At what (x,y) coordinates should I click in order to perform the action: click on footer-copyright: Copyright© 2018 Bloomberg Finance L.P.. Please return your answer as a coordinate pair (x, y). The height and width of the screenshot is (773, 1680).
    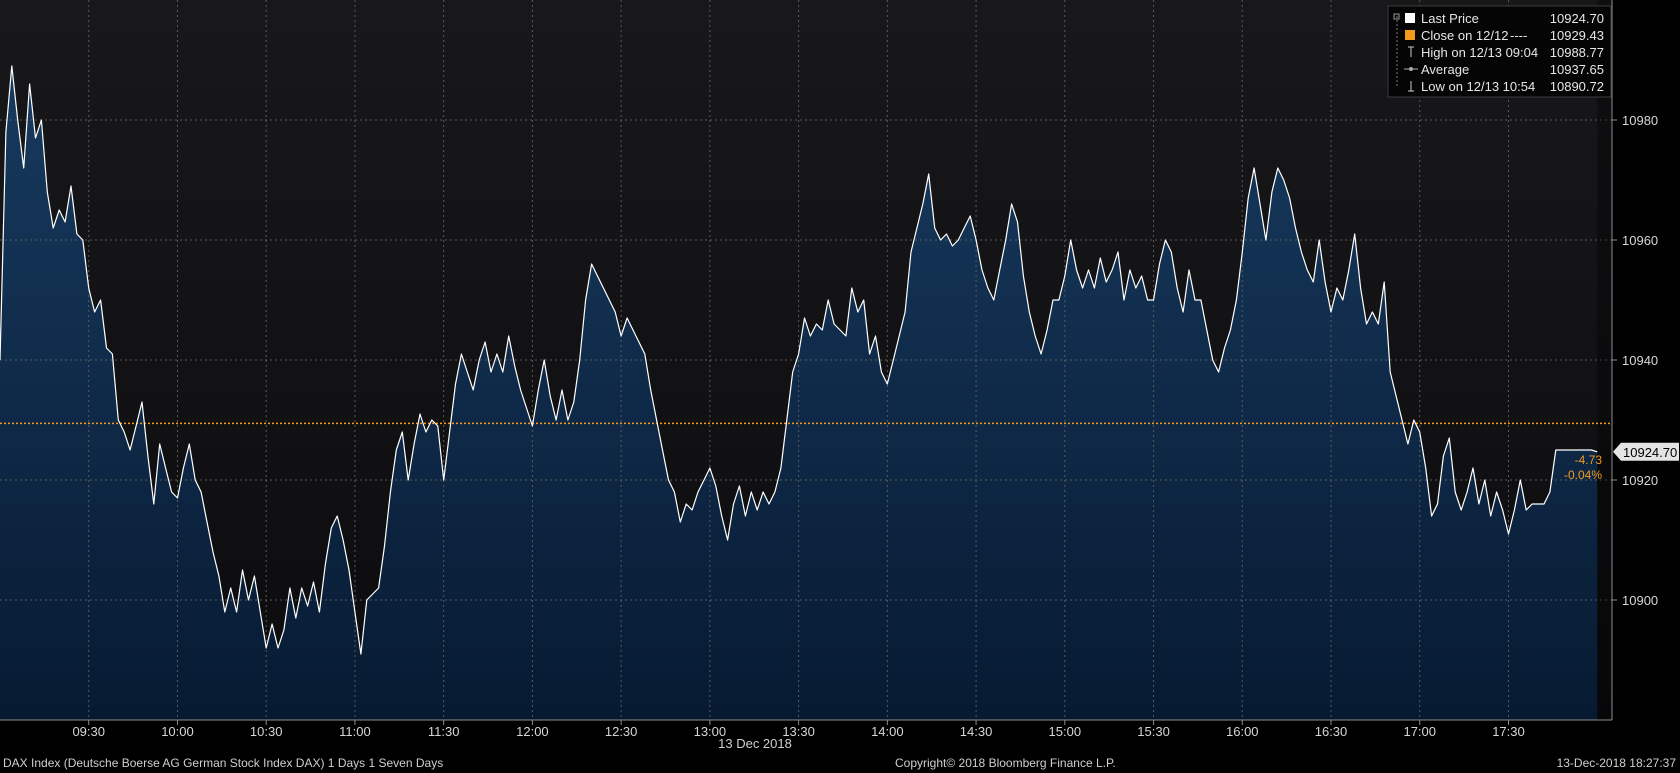
    Looking at the image, I should click on (1005, 763).